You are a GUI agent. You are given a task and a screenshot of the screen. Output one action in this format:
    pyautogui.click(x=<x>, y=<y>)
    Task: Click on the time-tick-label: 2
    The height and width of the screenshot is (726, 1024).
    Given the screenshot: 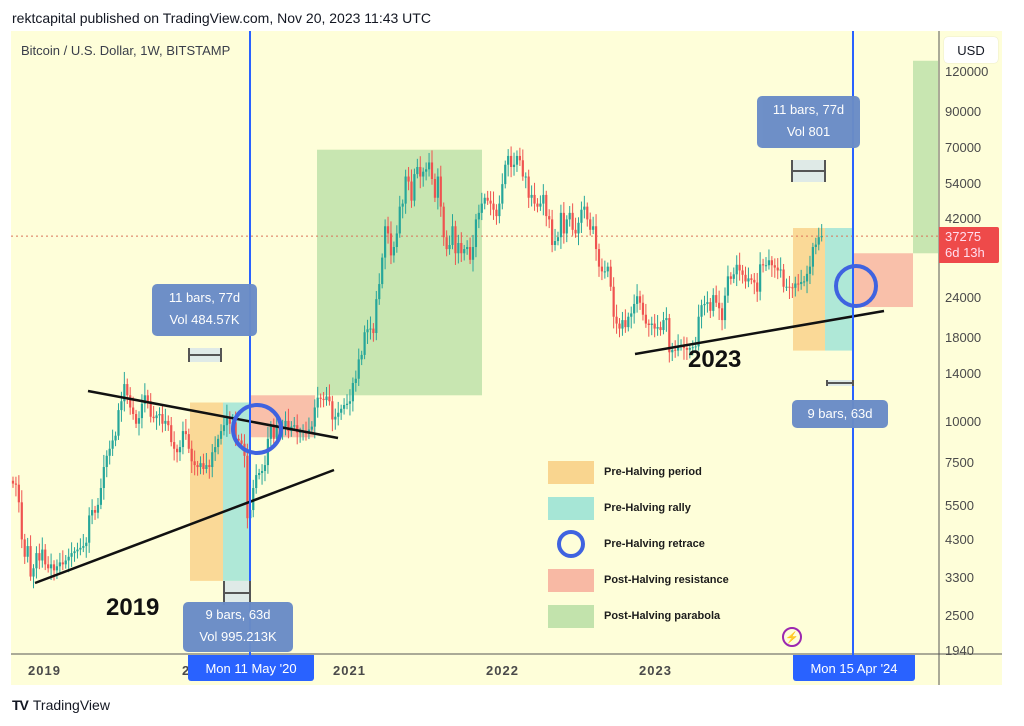 What is the action you would take?
    pyautogui.click(x=186, y=670)
    